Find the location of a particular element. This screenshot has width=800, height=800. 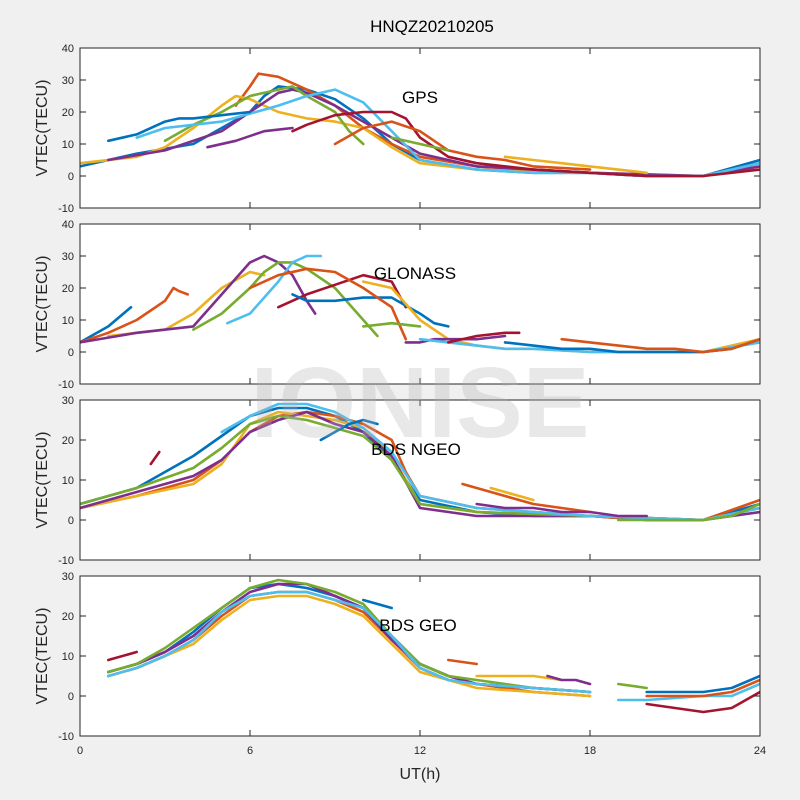

x-tick-label: 12 is located at coordinates (420, 751).